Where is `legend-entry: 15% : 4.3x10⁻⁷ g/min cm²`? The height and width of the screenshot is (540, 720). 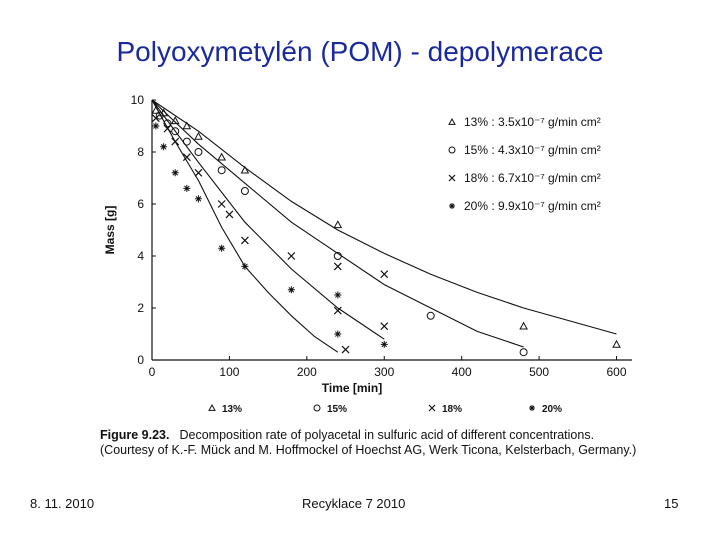
legend-entry: 15% : 4.3x10⁻⁷ g/min cm² is located at coordinates (532, 150).